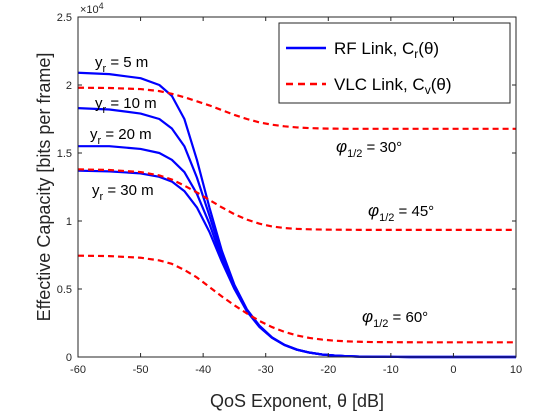 This screenshot has height=420, width=560. I want to click on y-tick-label: 1.5, so click(64, 154).